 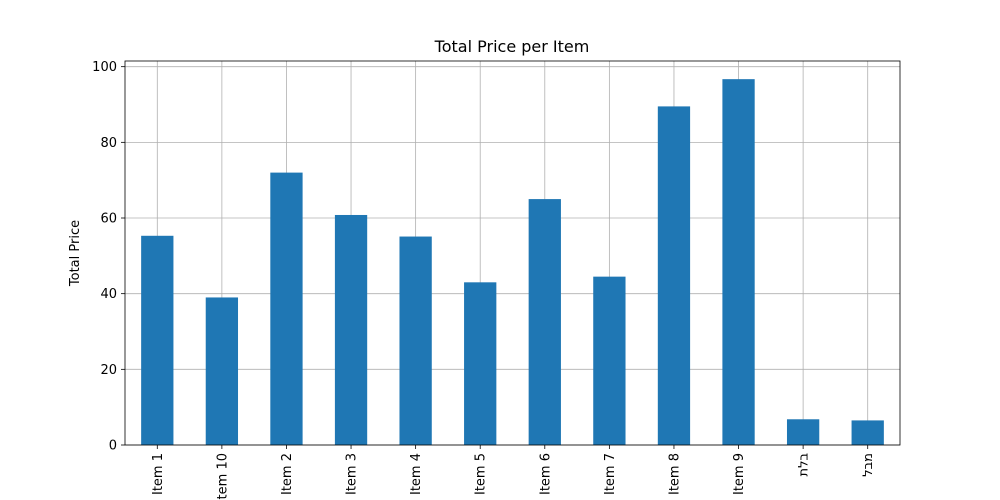 What do you see at coordinates (222, 476) in the screenshot?
I see `x-tick-label: Item 10` at bounding box center [222, 476].